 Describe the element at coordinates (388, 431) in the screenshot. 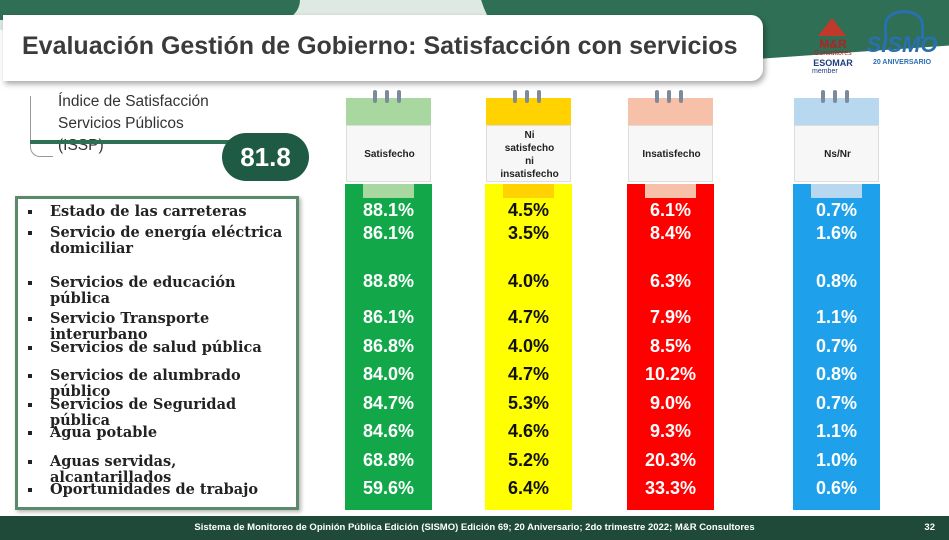

I see `value-cell: 84.6%` at that location.